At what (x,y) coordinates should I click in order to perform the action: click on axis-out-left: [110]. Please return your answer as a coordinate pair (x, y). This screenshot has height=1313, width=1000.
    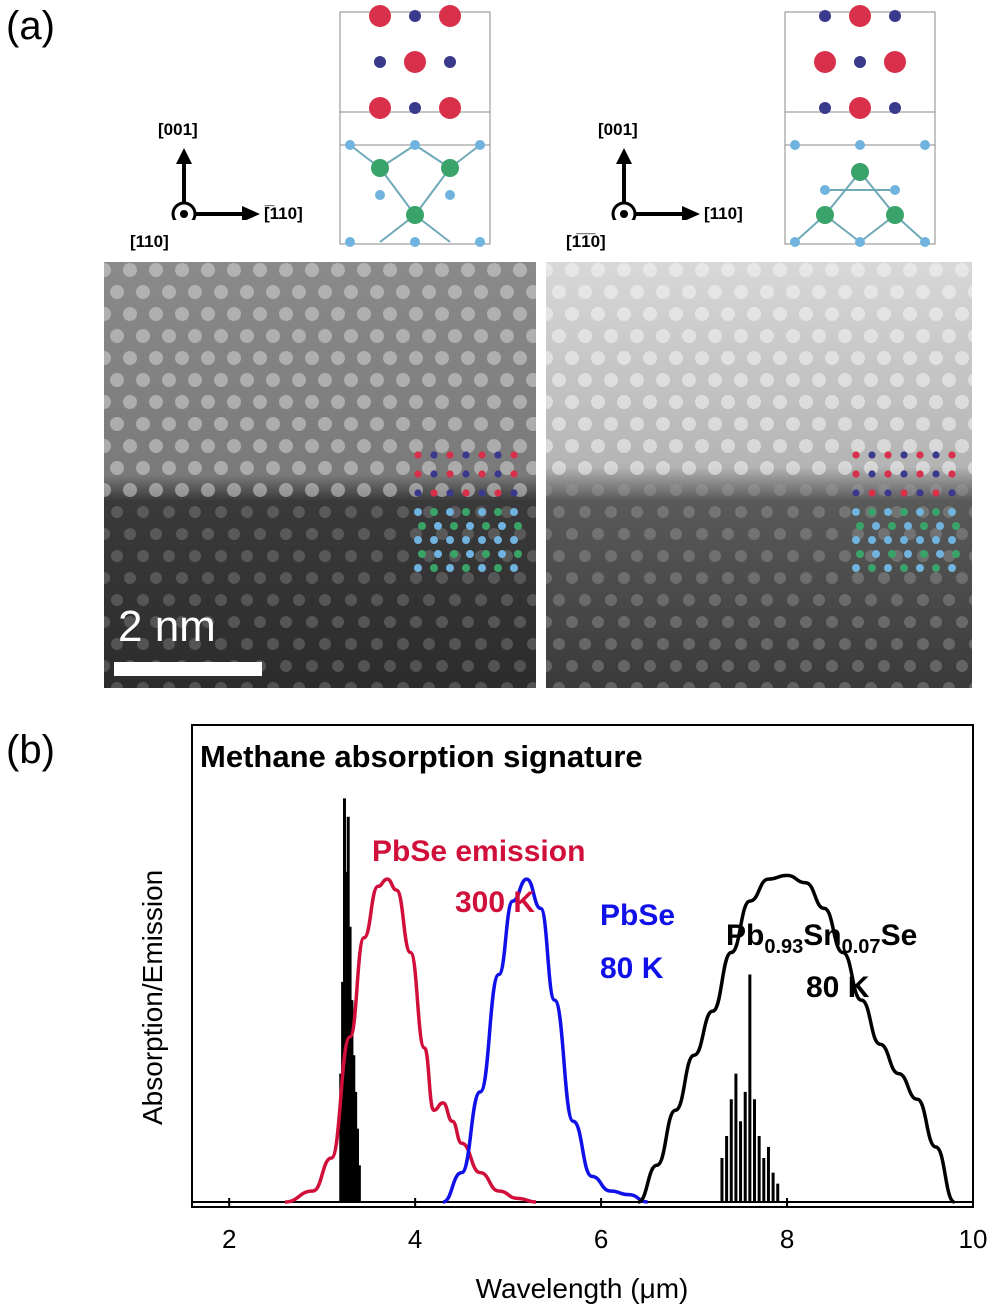
    Looking at the image, I should click on (149, 241).